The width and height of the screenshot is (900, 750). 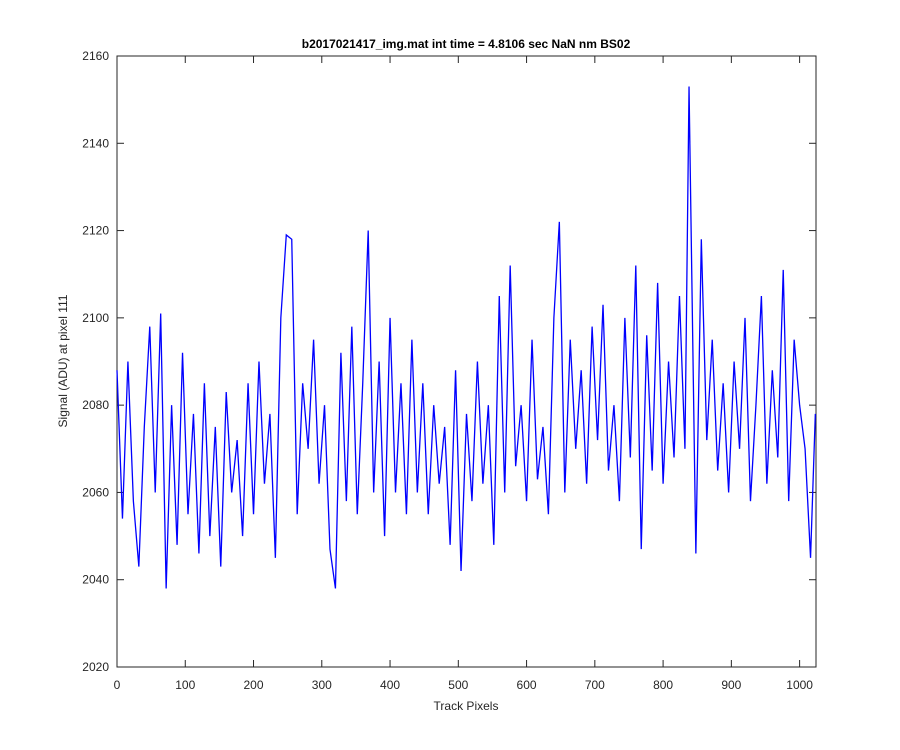 What do you see at coordinates (95, 667) in the screenshot?
I see `y-tick-label: 2020` at bounding box center [95, 667].